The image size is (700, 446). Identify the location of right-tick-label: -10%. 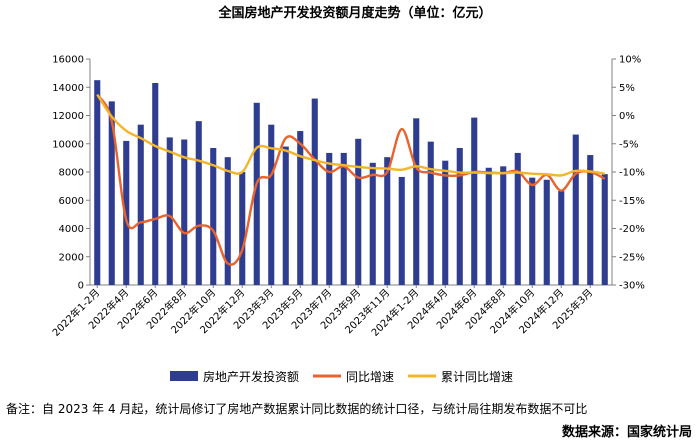
(632, 173).